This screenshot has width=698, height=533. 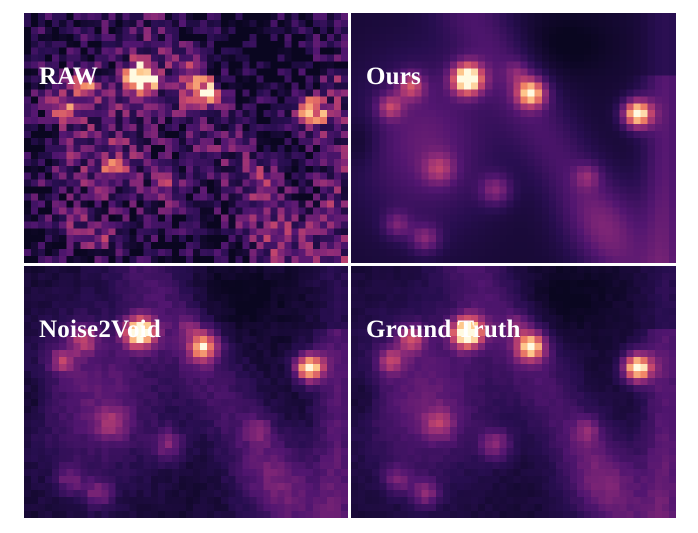 I want to click on panel-label-ground-truth: Ground Truth, so click(x=443, y=329).